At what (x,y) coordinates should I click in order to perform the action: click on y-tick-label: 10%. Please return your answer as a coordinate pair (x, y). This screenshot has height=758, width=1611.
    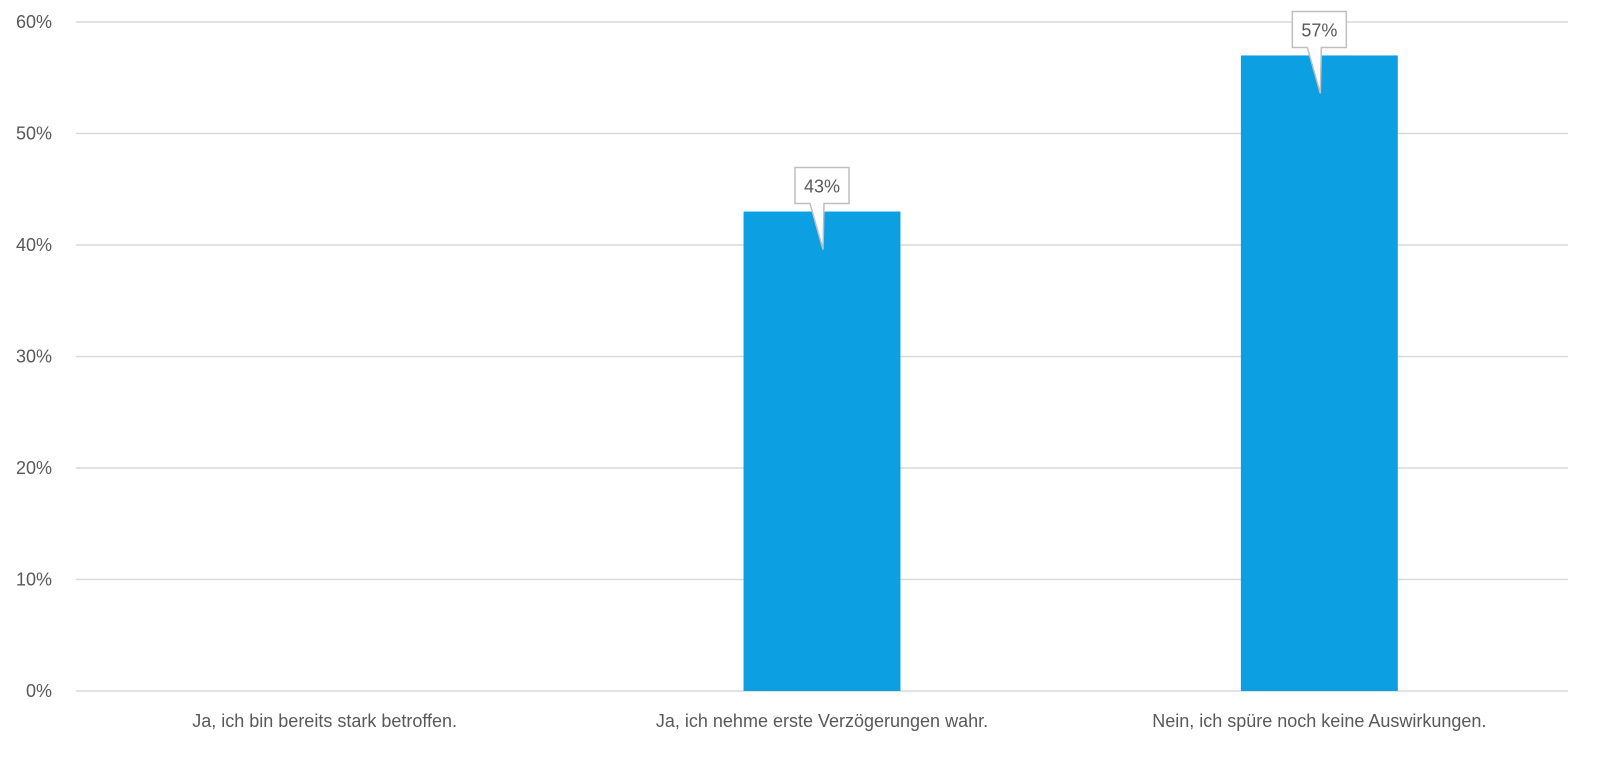
    Looking at the image, I should click on (34, 580).